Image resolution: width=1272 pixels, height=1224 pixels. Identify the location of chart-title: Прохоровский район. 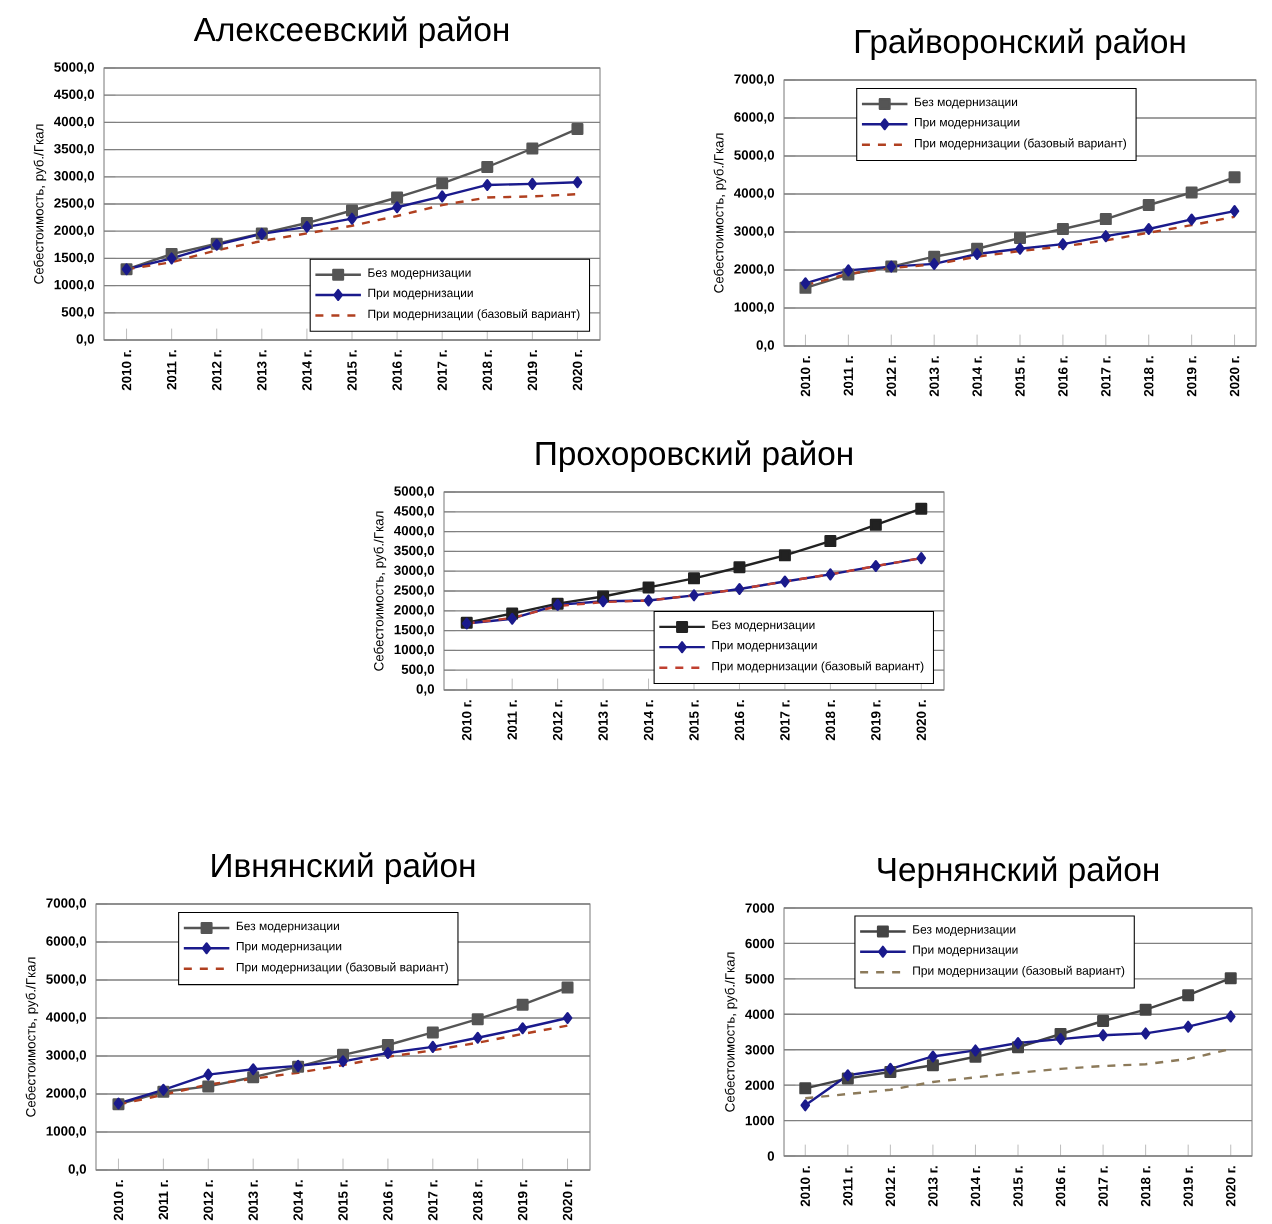
(694, 456).